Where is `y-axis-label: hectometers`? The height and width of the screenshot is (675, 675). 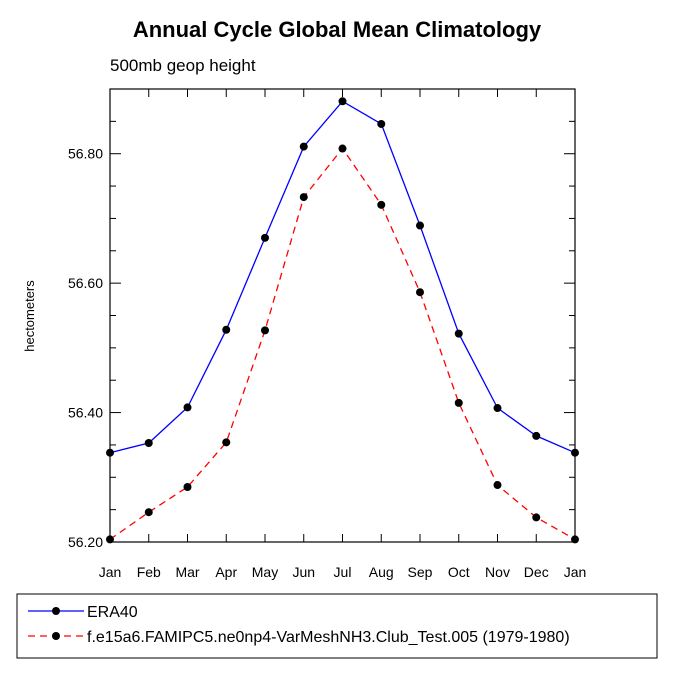
y-axis-label: hectometers is located at coordinates (29, 316).